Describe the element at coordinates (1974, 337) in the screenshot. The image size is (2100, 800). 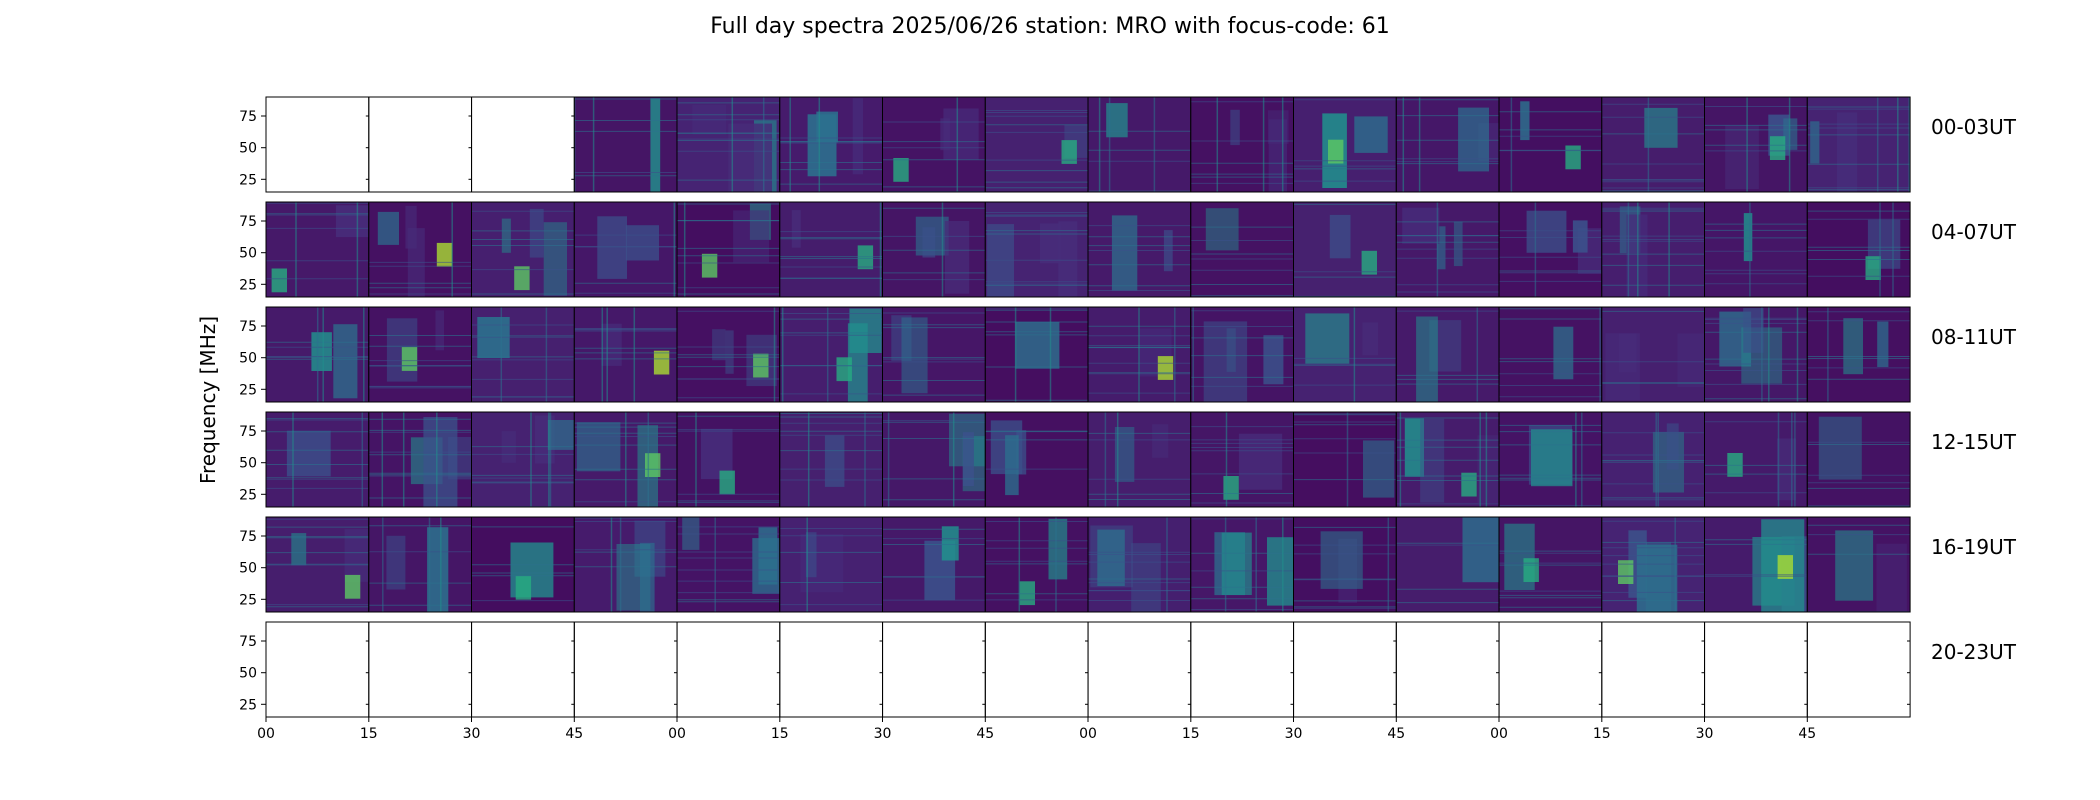
I see `row-label: 08-11UT` at that location.